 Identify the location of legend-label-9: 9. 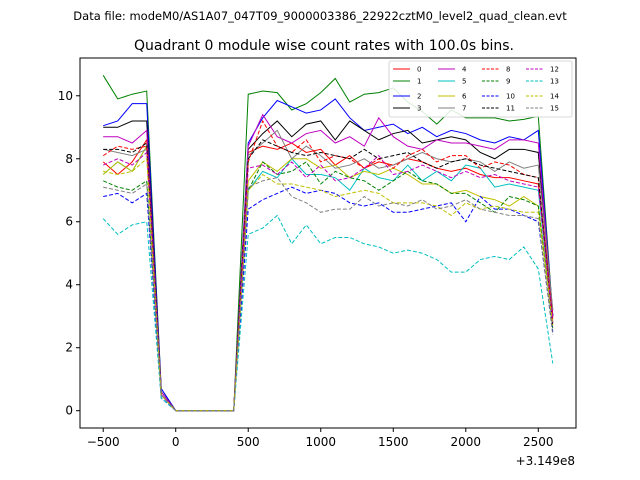
(508, 82).